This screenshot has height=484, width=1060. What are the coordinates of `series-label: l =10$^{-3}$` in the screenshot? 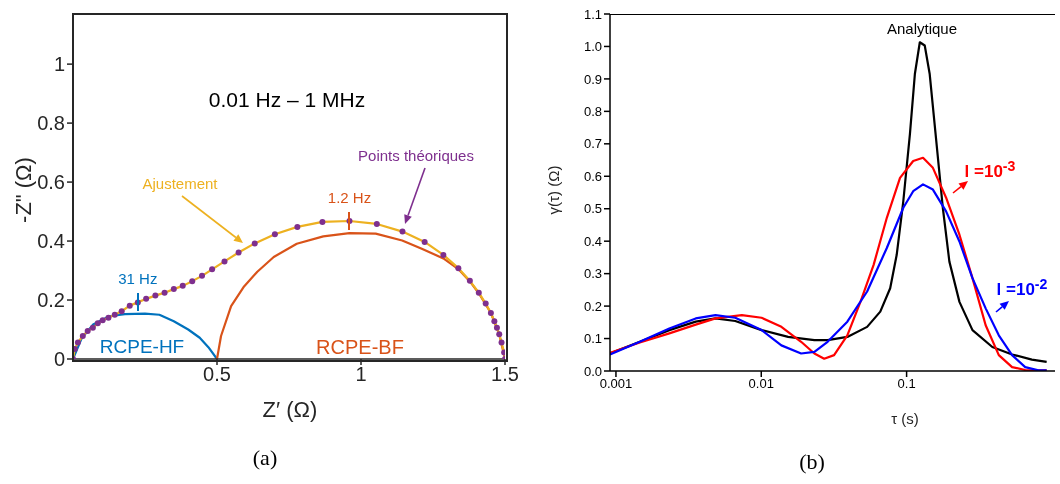 It's located at (990, 170).